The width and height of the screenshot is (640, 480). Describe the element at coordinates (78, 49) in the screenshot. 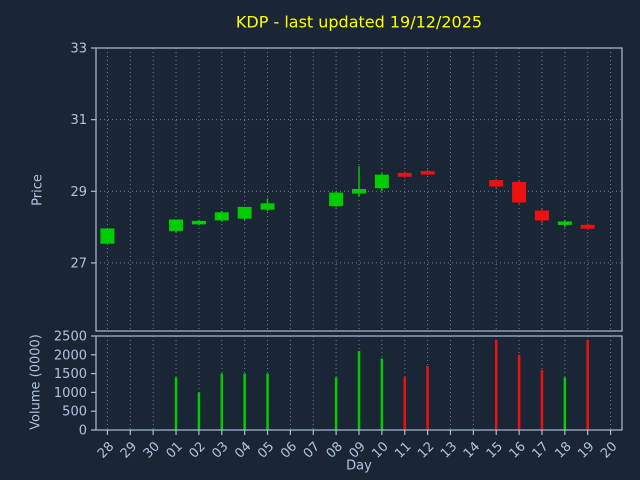

I see `svg-text: 33` at that location.